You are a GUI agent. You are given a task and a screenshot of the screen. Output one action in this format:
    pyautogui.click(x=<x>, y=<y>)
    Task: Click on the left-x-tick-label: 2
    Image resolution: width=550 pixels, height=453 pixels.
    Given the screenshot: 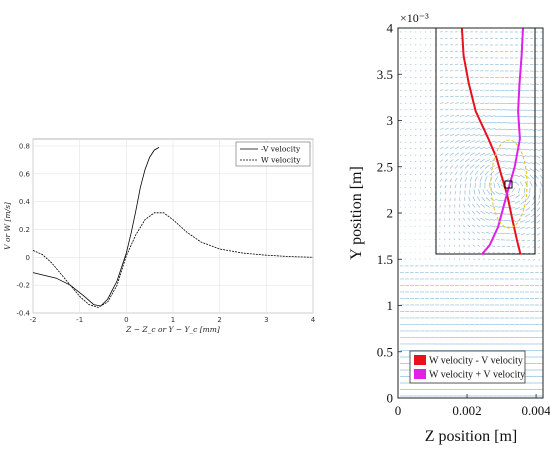 What is the action you would take?
    pyautogui.click(x=219, y=320)
    